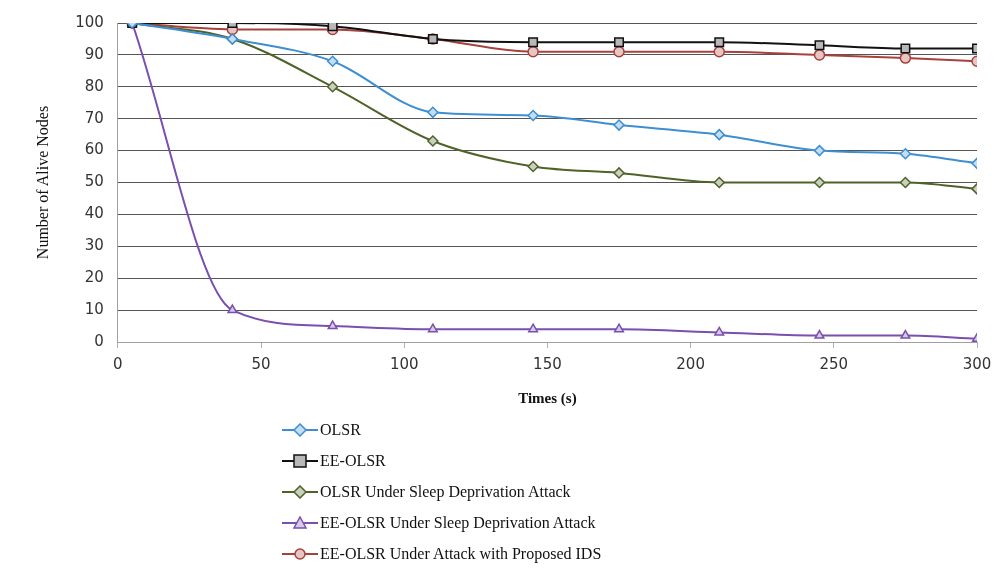 The height and width of the screenshot is (582, 1005). Describe the element at coordinates (458, 522) in the screenshot. I see `legend-label: EE-OLSR Under Sleep Deprivation Attack` at that location.